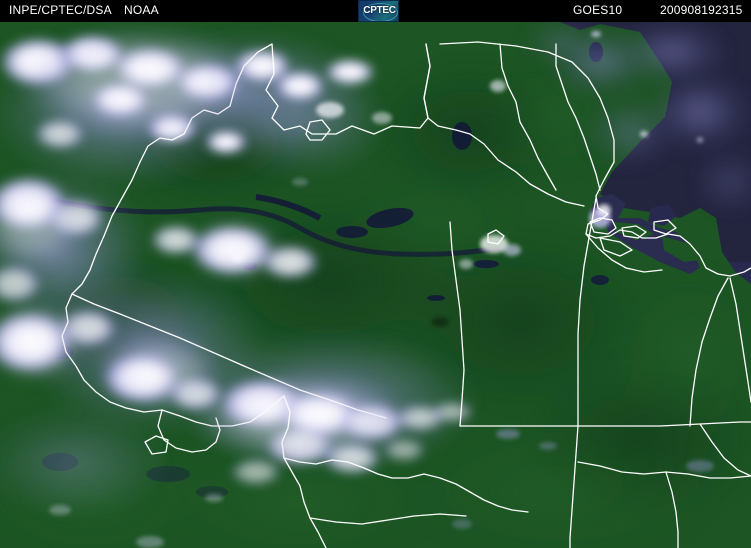  Describe the element at coordinates (60, 10) in the screenshot. I see `agency-label: INPE/CPTEC/DSA` at that location.